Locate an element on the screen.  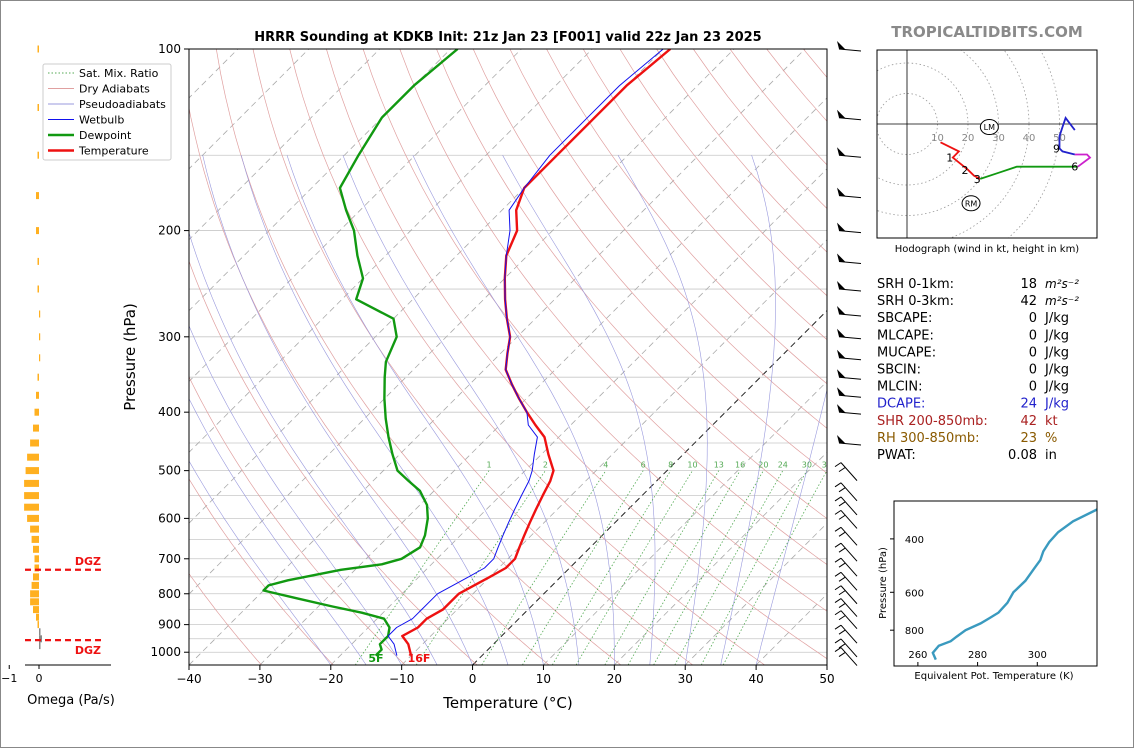
stat-value: 42 is located at coordinates (1028, 421).